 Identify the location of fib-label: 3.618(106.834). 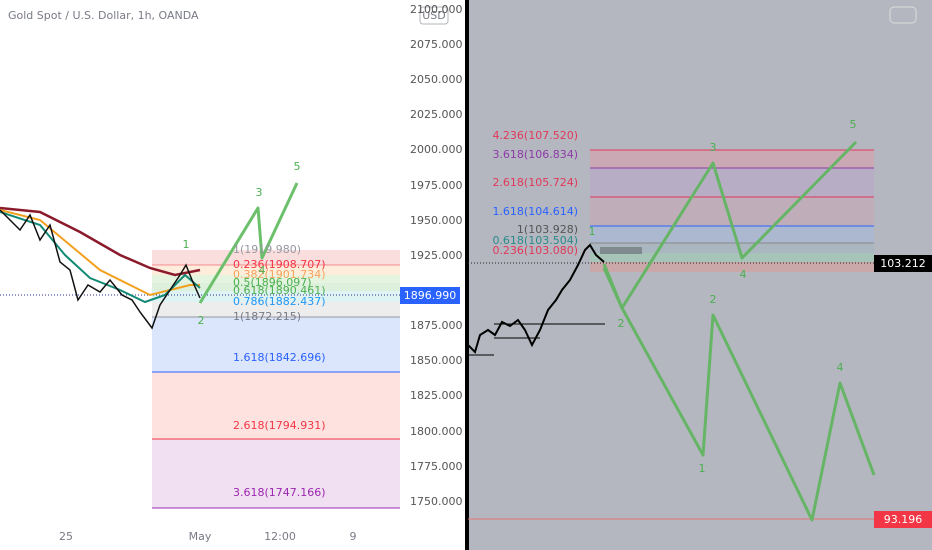
(535, 154).